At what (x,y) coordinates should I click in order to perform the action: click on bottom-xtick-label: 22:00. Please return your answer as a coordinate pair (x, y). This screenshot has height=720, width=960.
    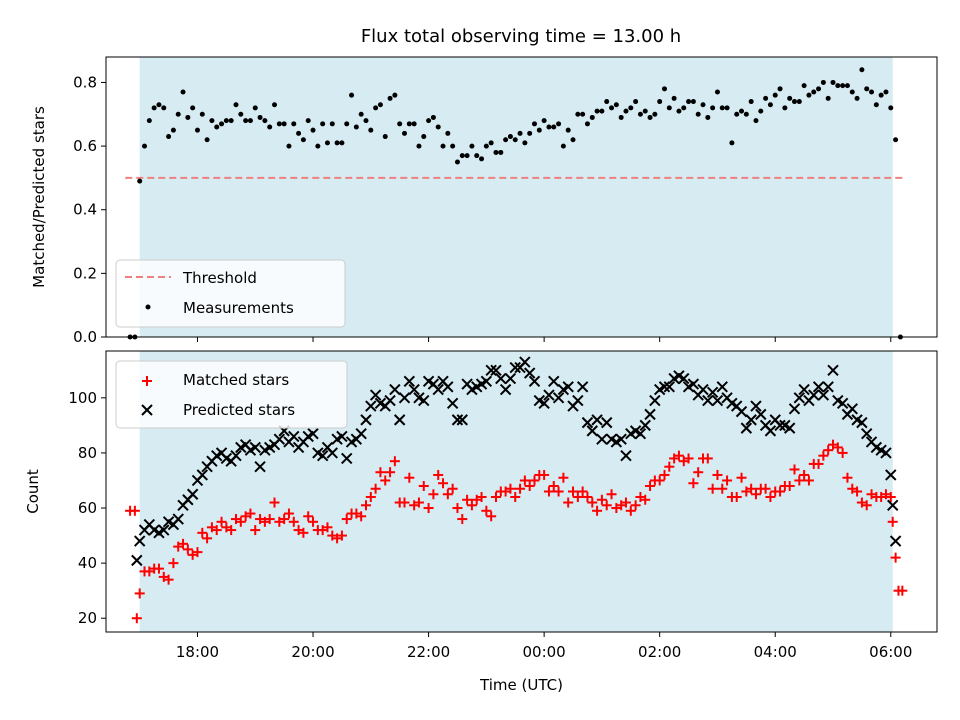
    Looking at the image, I should click on (428, 652).